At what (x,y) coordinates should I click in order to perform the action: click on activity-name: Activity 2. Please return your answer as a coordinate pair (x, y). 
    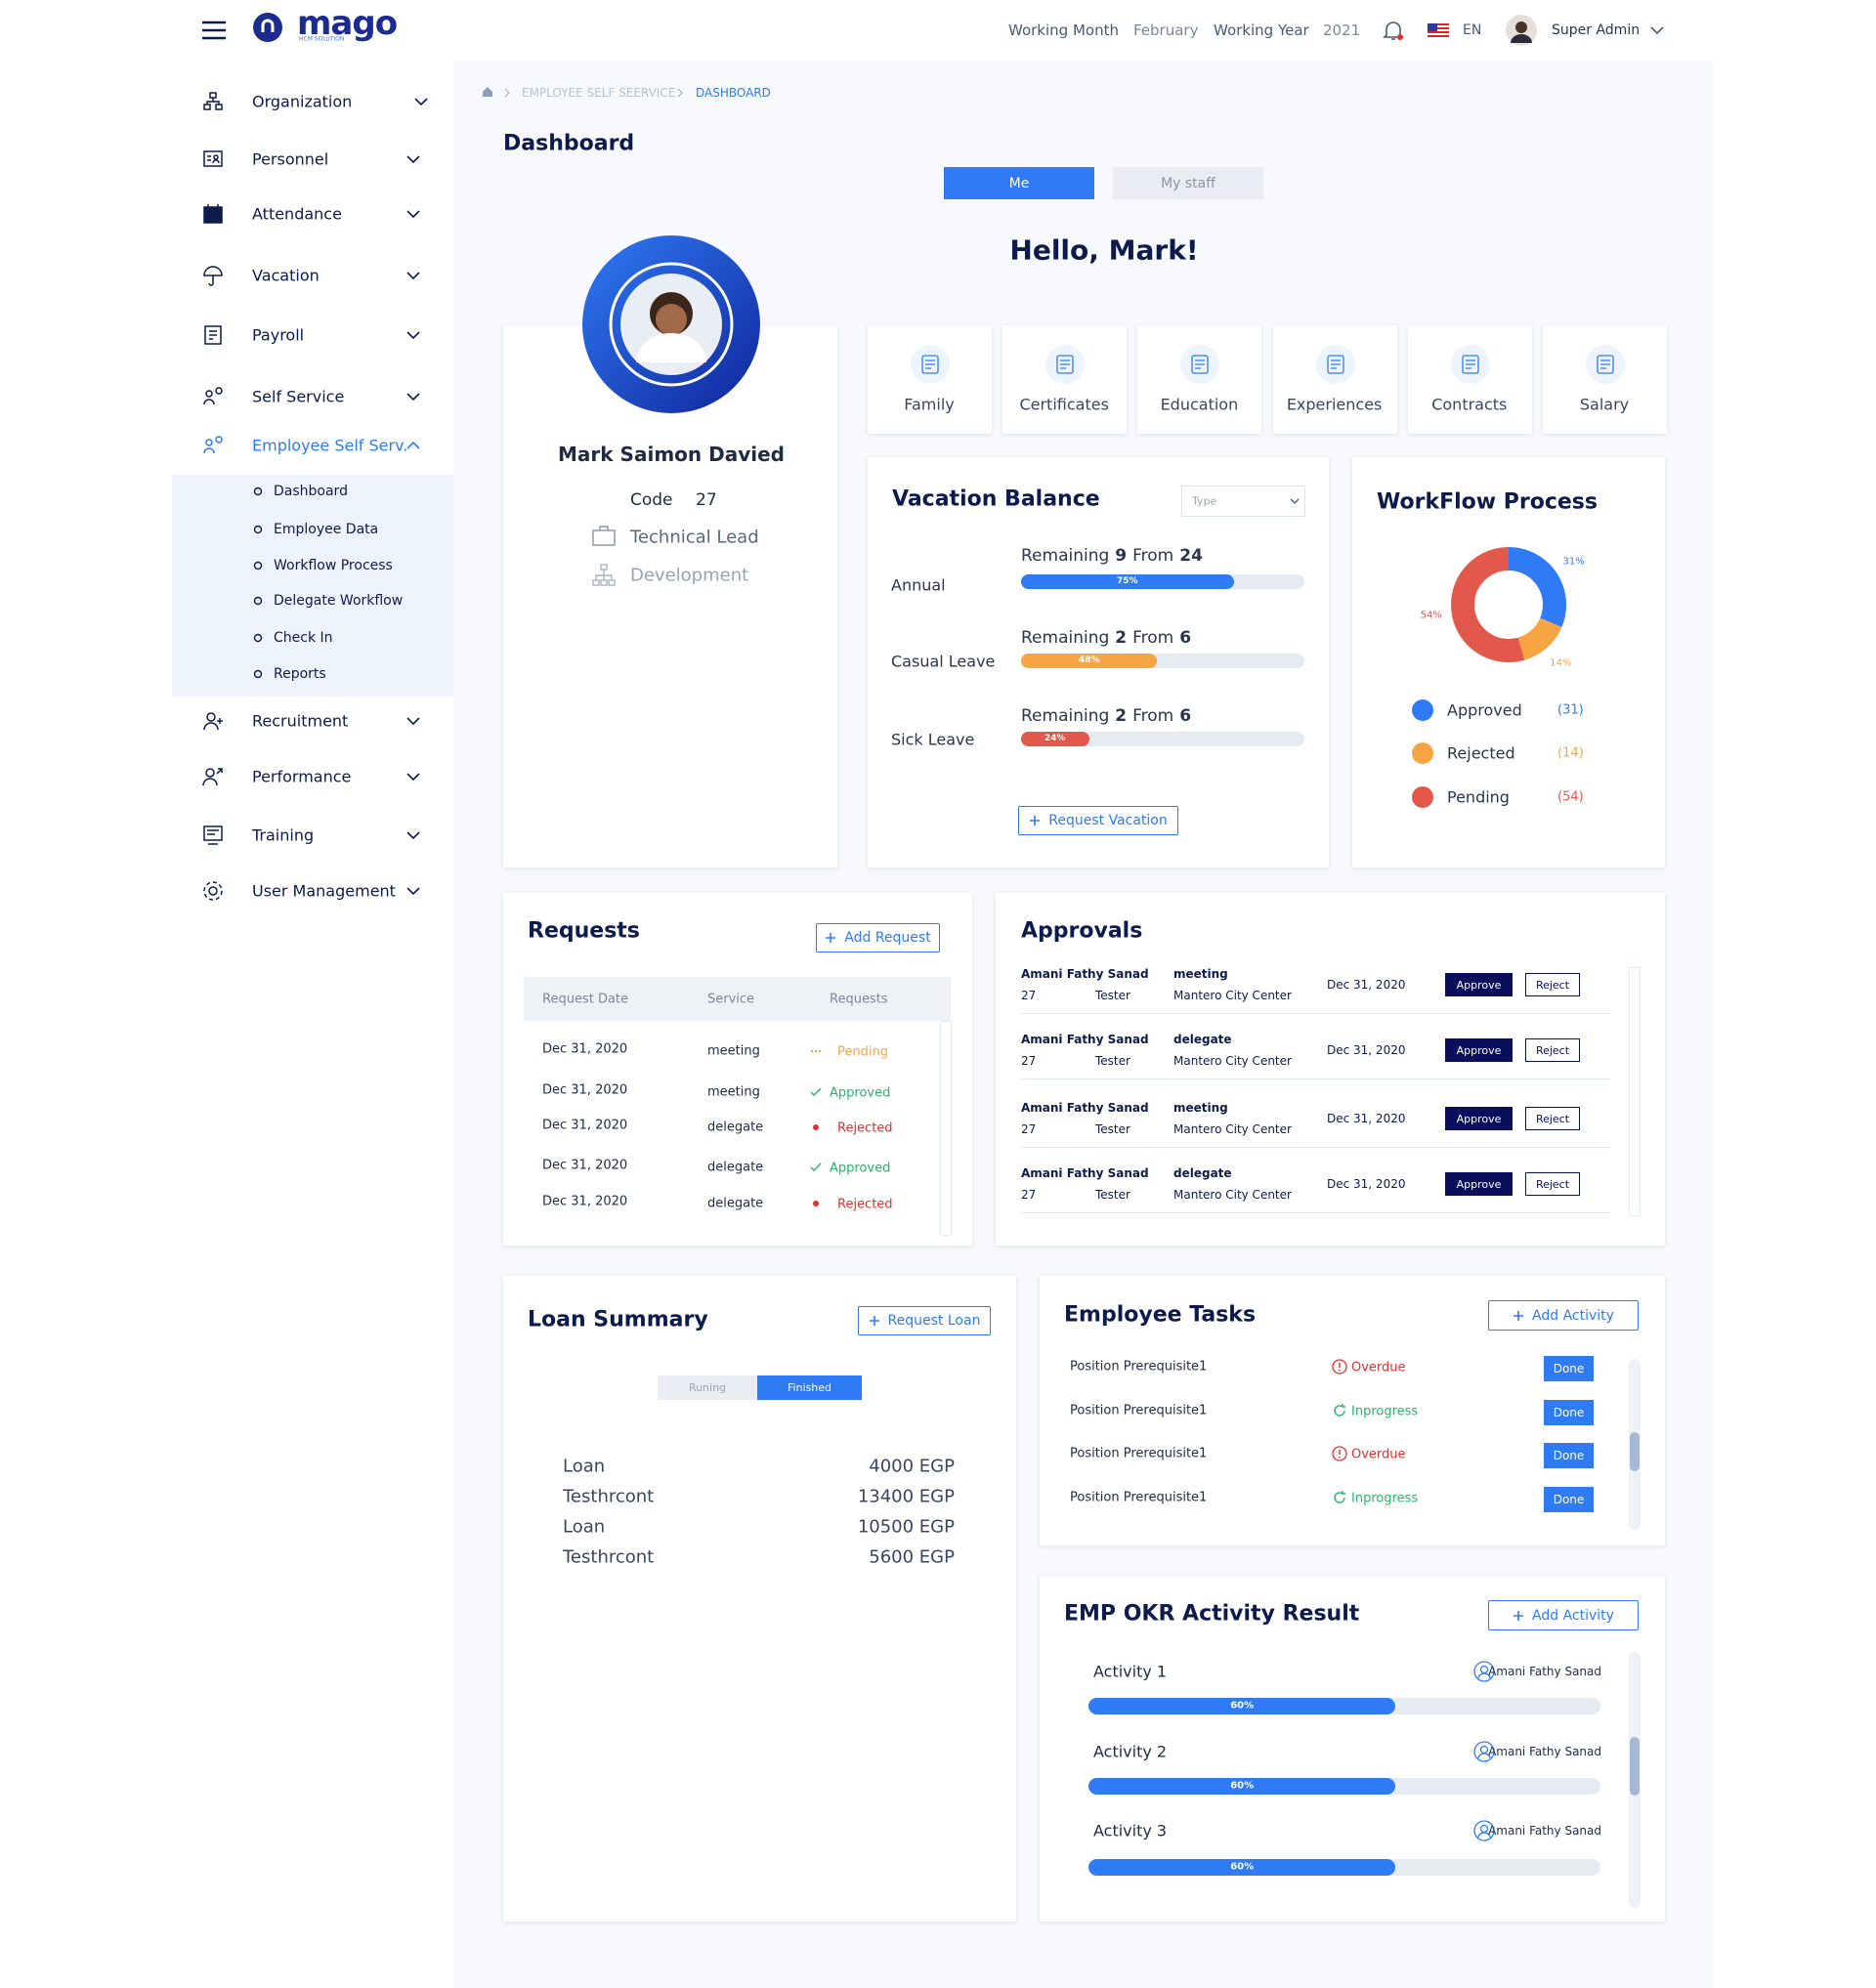
    Looking at the image, I should click on (1130, 1751).